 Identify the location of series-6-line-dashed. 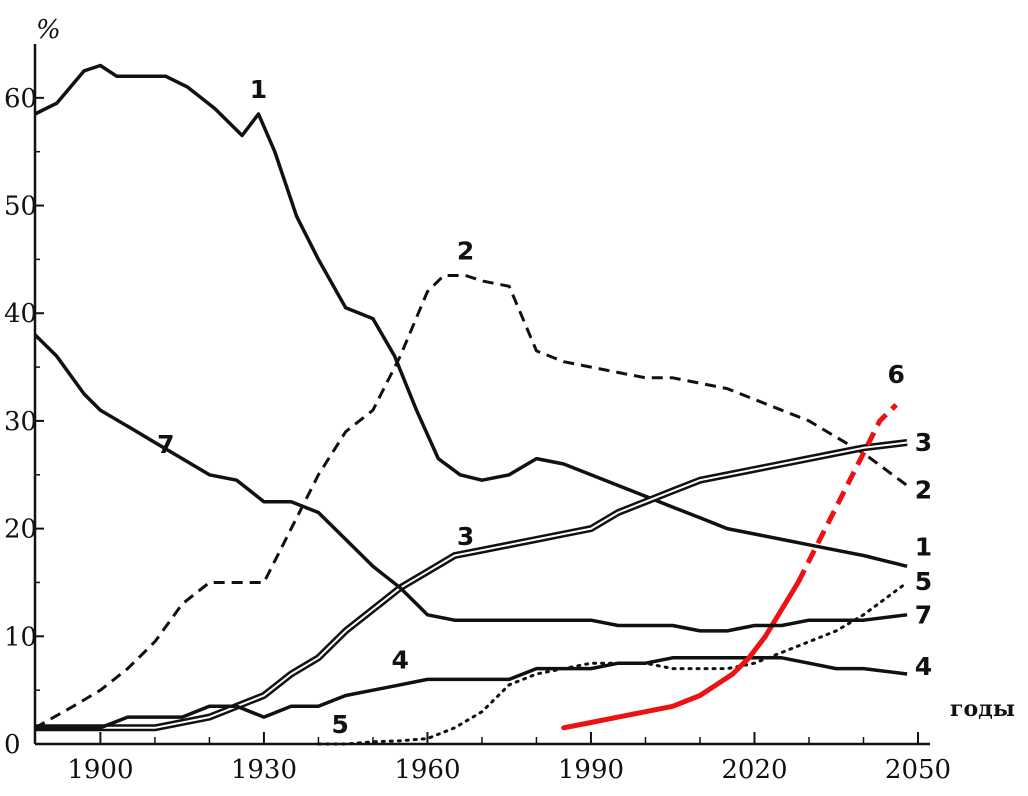
(846, 493).